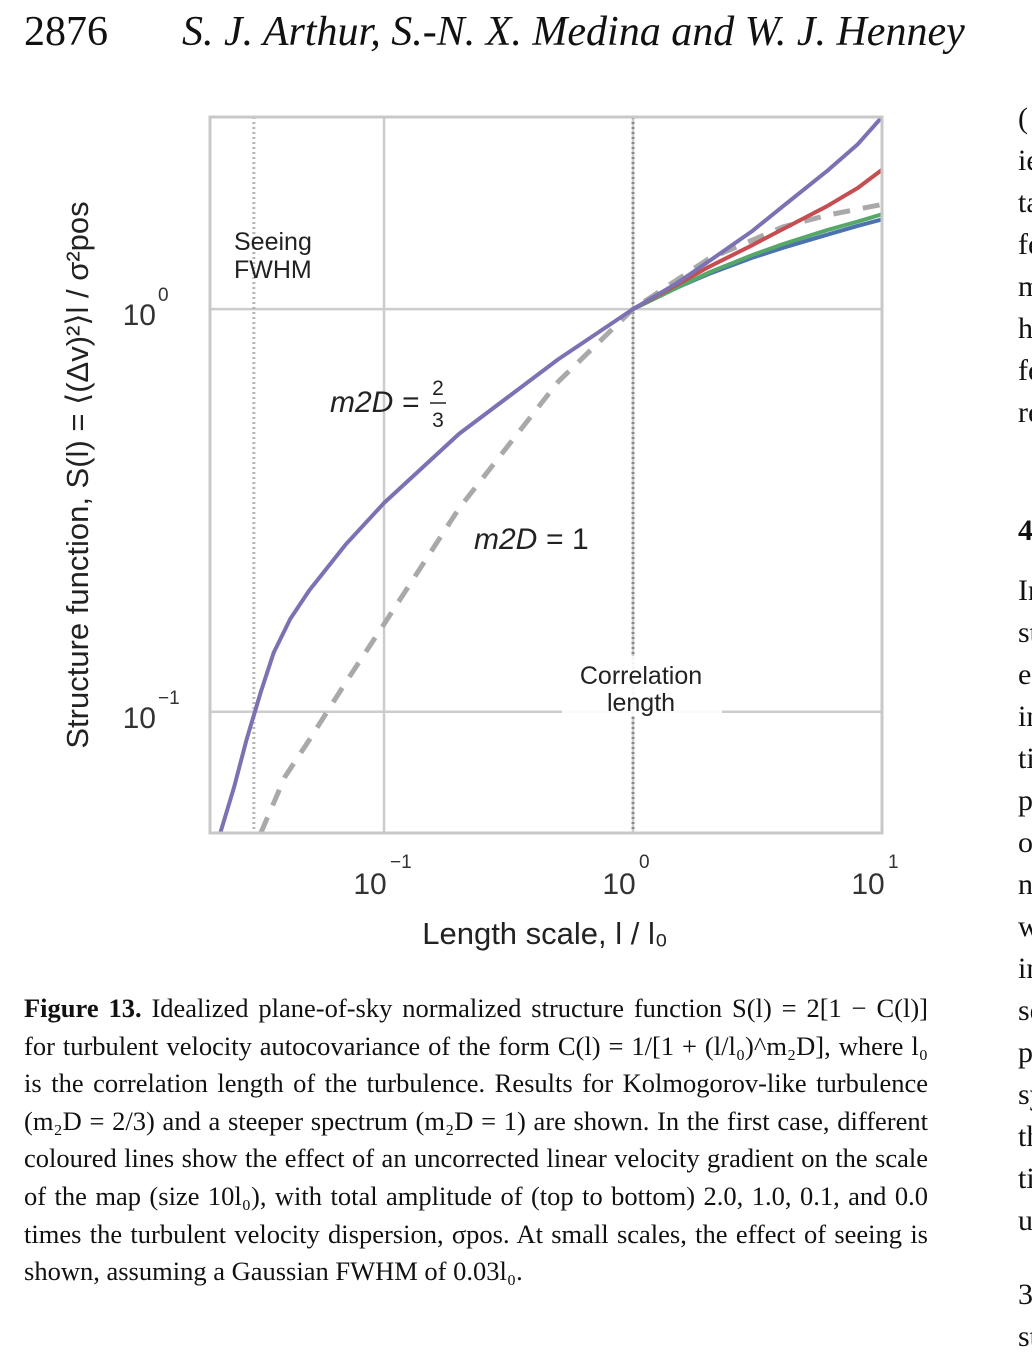  I want to click on adjacent-column-fragment-23: ti, so click(1025, 1178).